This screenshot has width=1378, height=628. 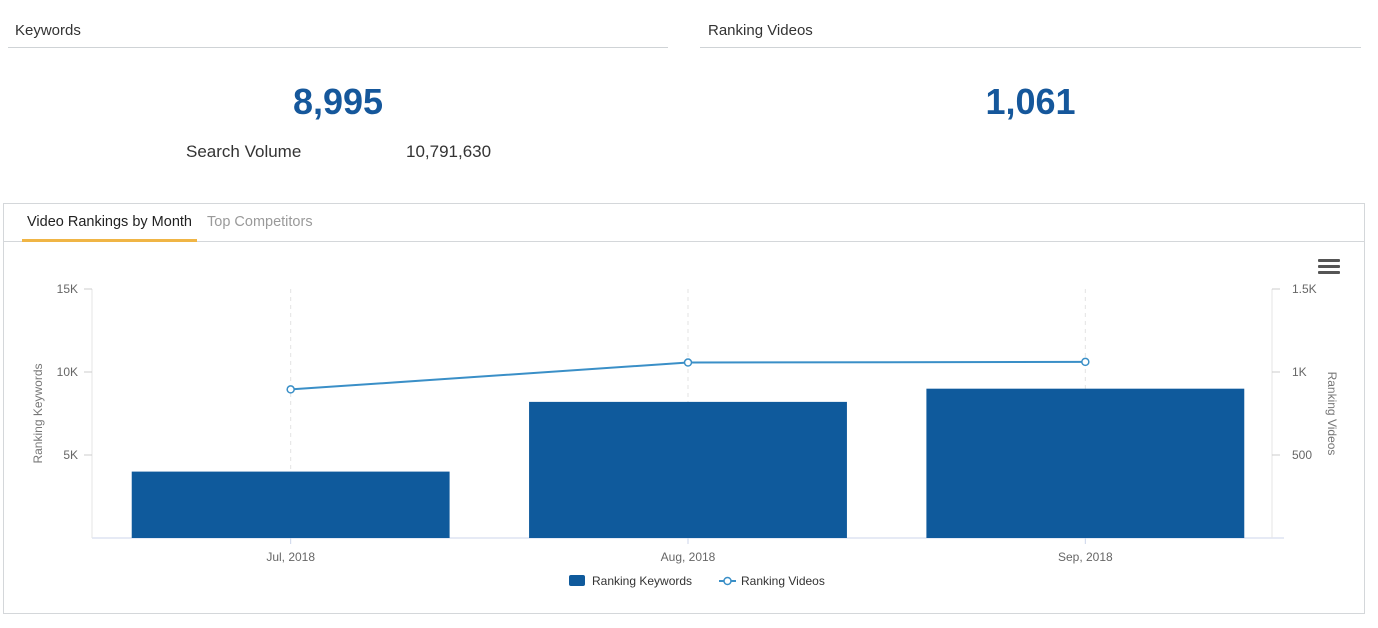 What do you see at coordinates (338, 101) in the screenshot?
I see `keywords-count: 8,995` at bounding box center [338, 101].